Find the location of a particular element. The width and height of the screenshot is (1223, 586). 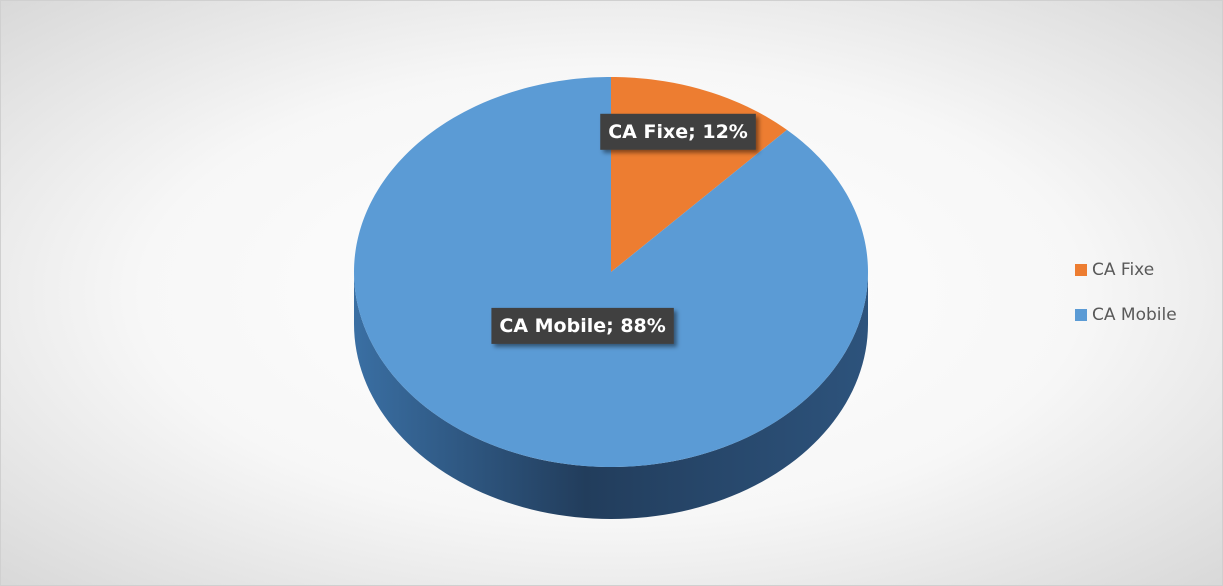

data-label-text: CA Mobile; 88% is located at coordinates (582, 326).